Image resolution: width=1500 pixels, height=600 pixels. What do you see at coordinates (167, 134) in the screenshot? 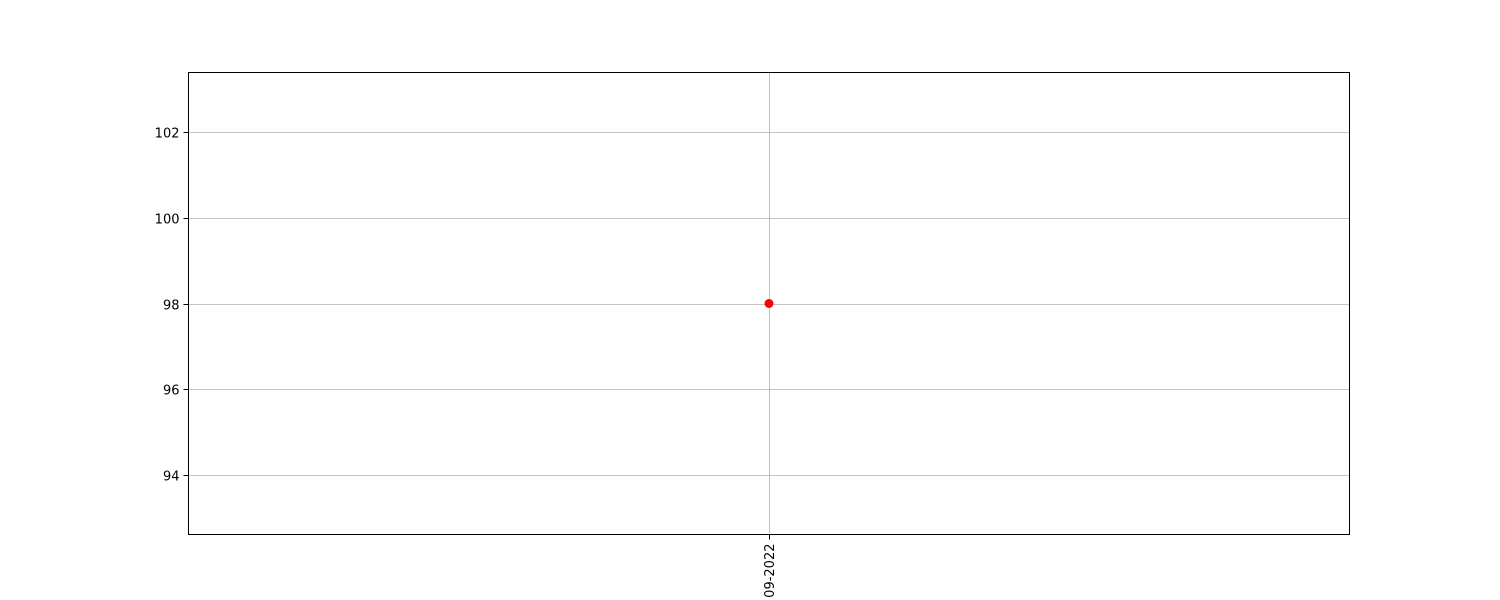
I see `y-tick-label: 102` at bounding box center [167, 134].